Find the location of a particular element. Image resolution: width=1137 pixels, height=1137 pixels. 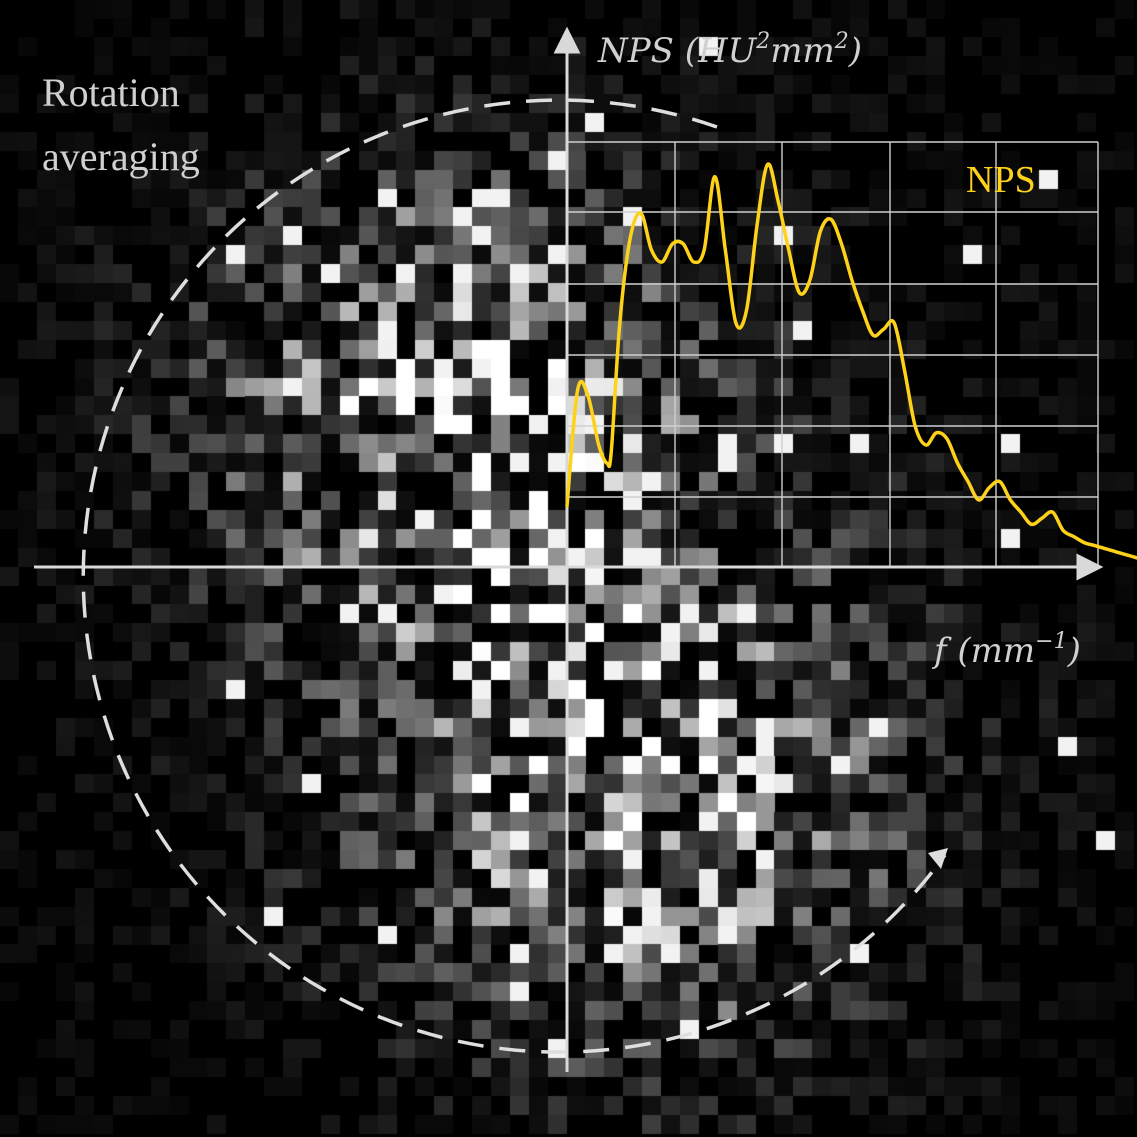

nps-curve-label: NPS is located at coordinates (1001, 180).